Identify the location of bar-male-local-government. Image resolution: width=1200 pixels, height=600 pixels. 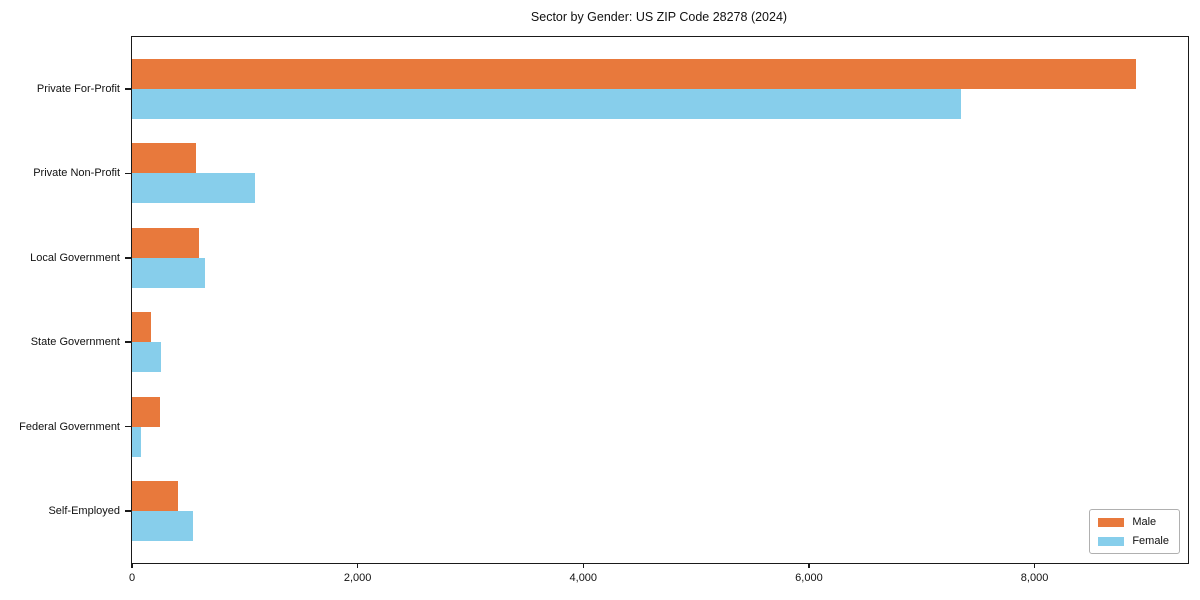
(165, 242).